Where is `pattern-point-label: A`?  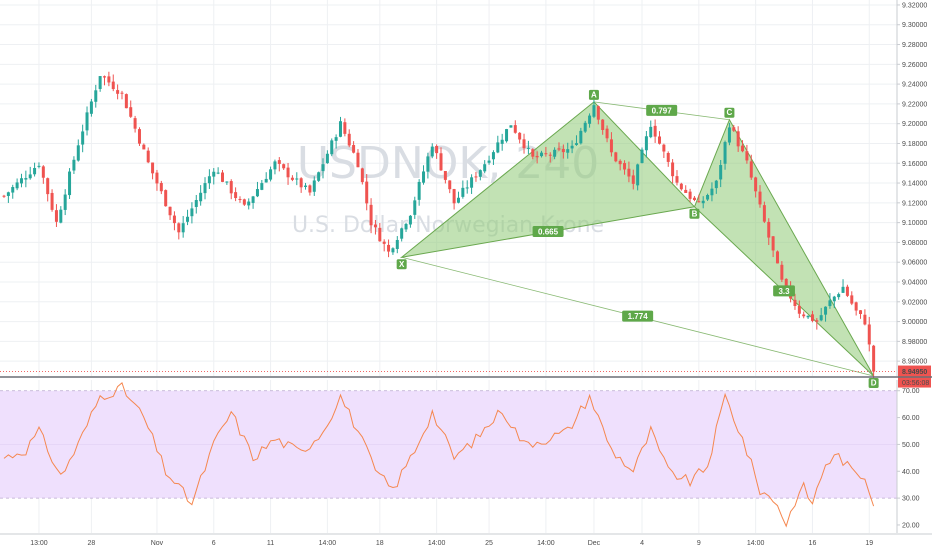 pattern-point-label: A is located at coordinates (594, 94).